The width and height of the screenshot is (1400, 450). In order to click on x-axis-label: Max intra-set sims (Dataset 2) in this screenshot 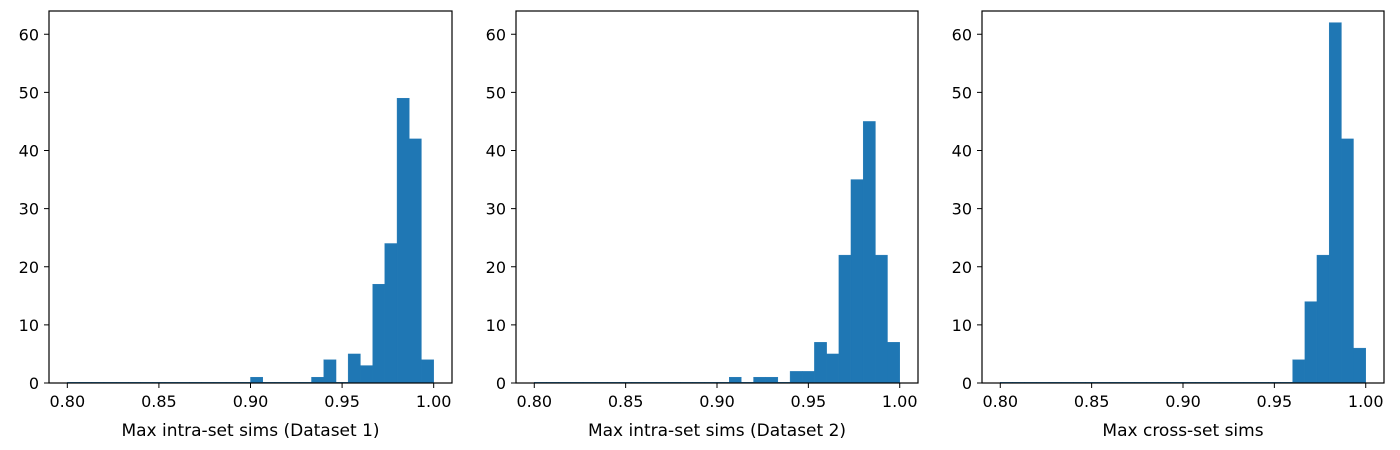, I will do `click(717, 431)`.